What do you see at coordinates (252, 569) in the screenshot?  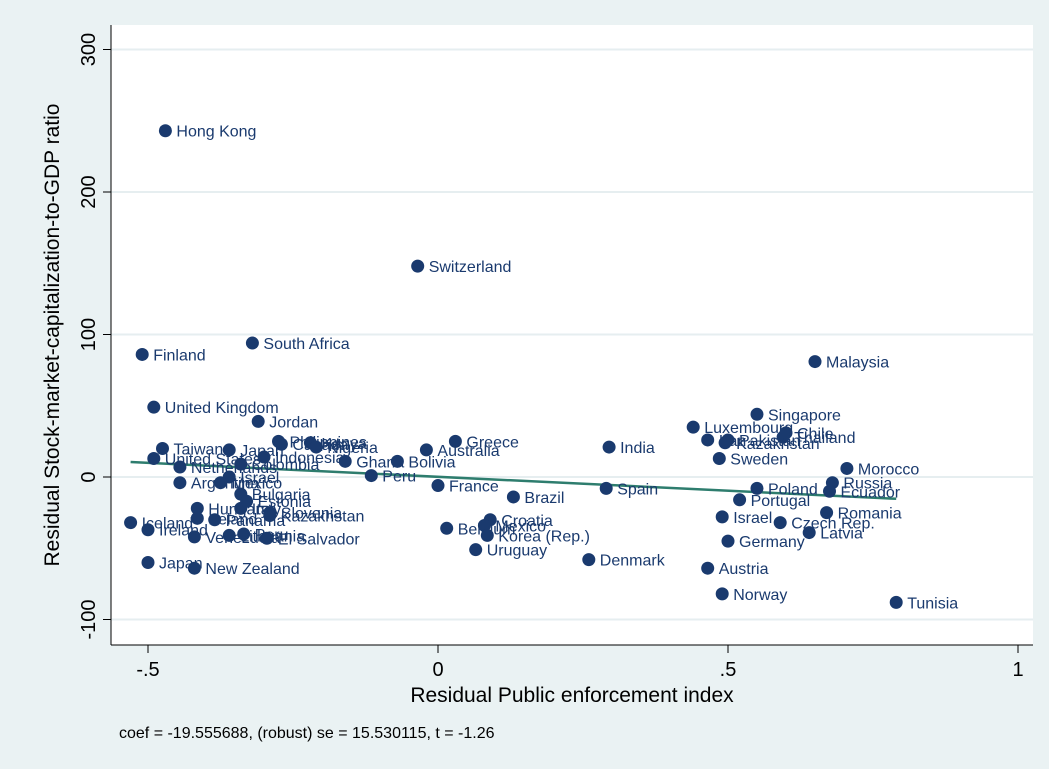 I see `point-label: New Zealand` at bounding box center [252, 569].